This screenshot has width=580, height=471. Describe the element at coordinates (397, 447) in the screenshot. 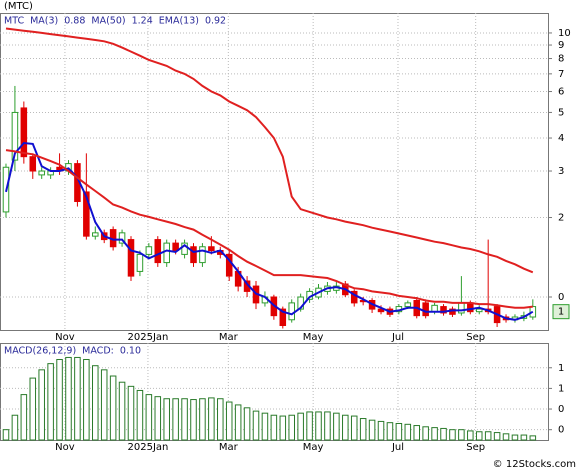

I see `x-tick-label: Jul` at that location.